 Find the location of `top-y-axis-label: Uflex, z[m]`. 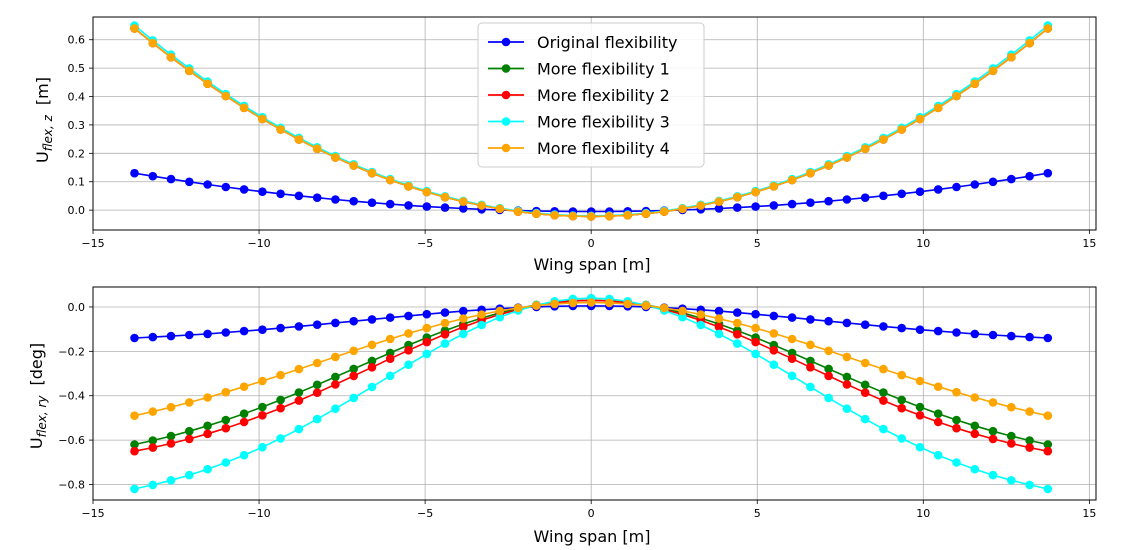

top-y-axis-label: Uflex, z[m] is located at coordinates (44, 120).